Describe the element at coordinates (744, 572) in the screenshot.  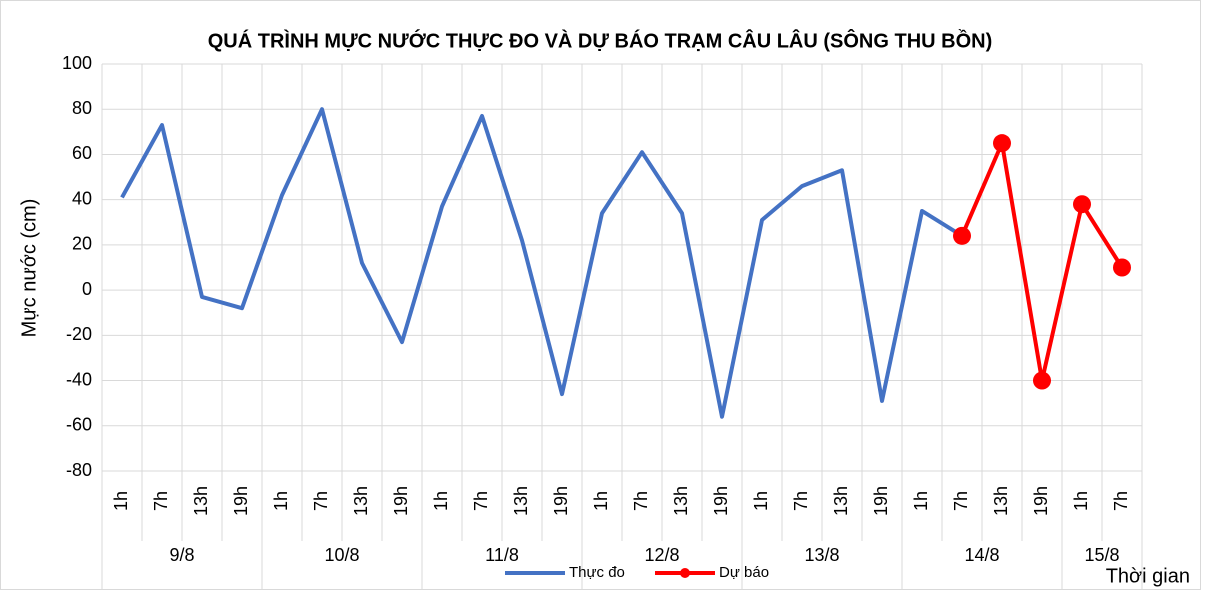
I see `legend-label: Dự báo` at that location.